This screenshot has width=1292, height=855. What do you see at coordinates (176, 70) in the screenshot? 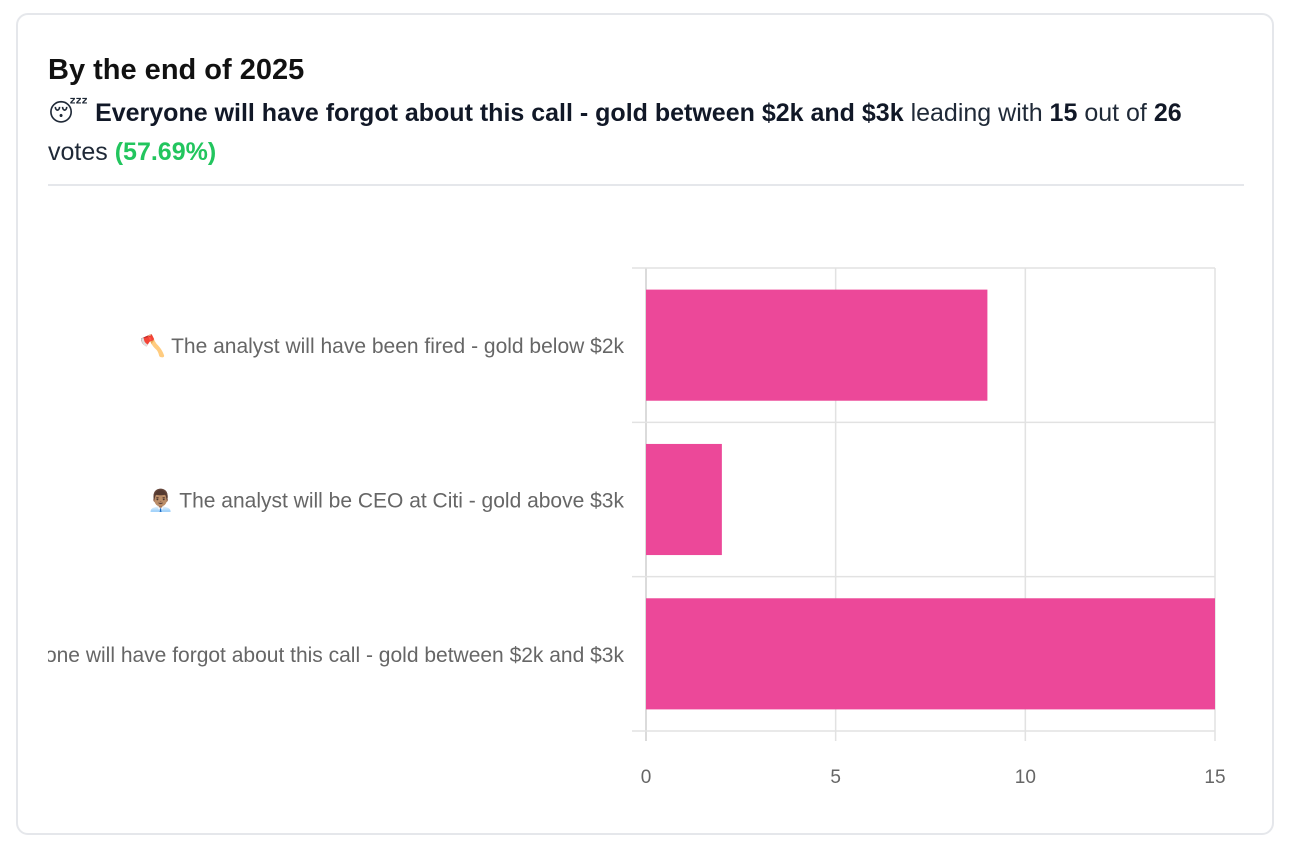
I see `poll-title: By the end of 2025` at bounding box center [176, 70].